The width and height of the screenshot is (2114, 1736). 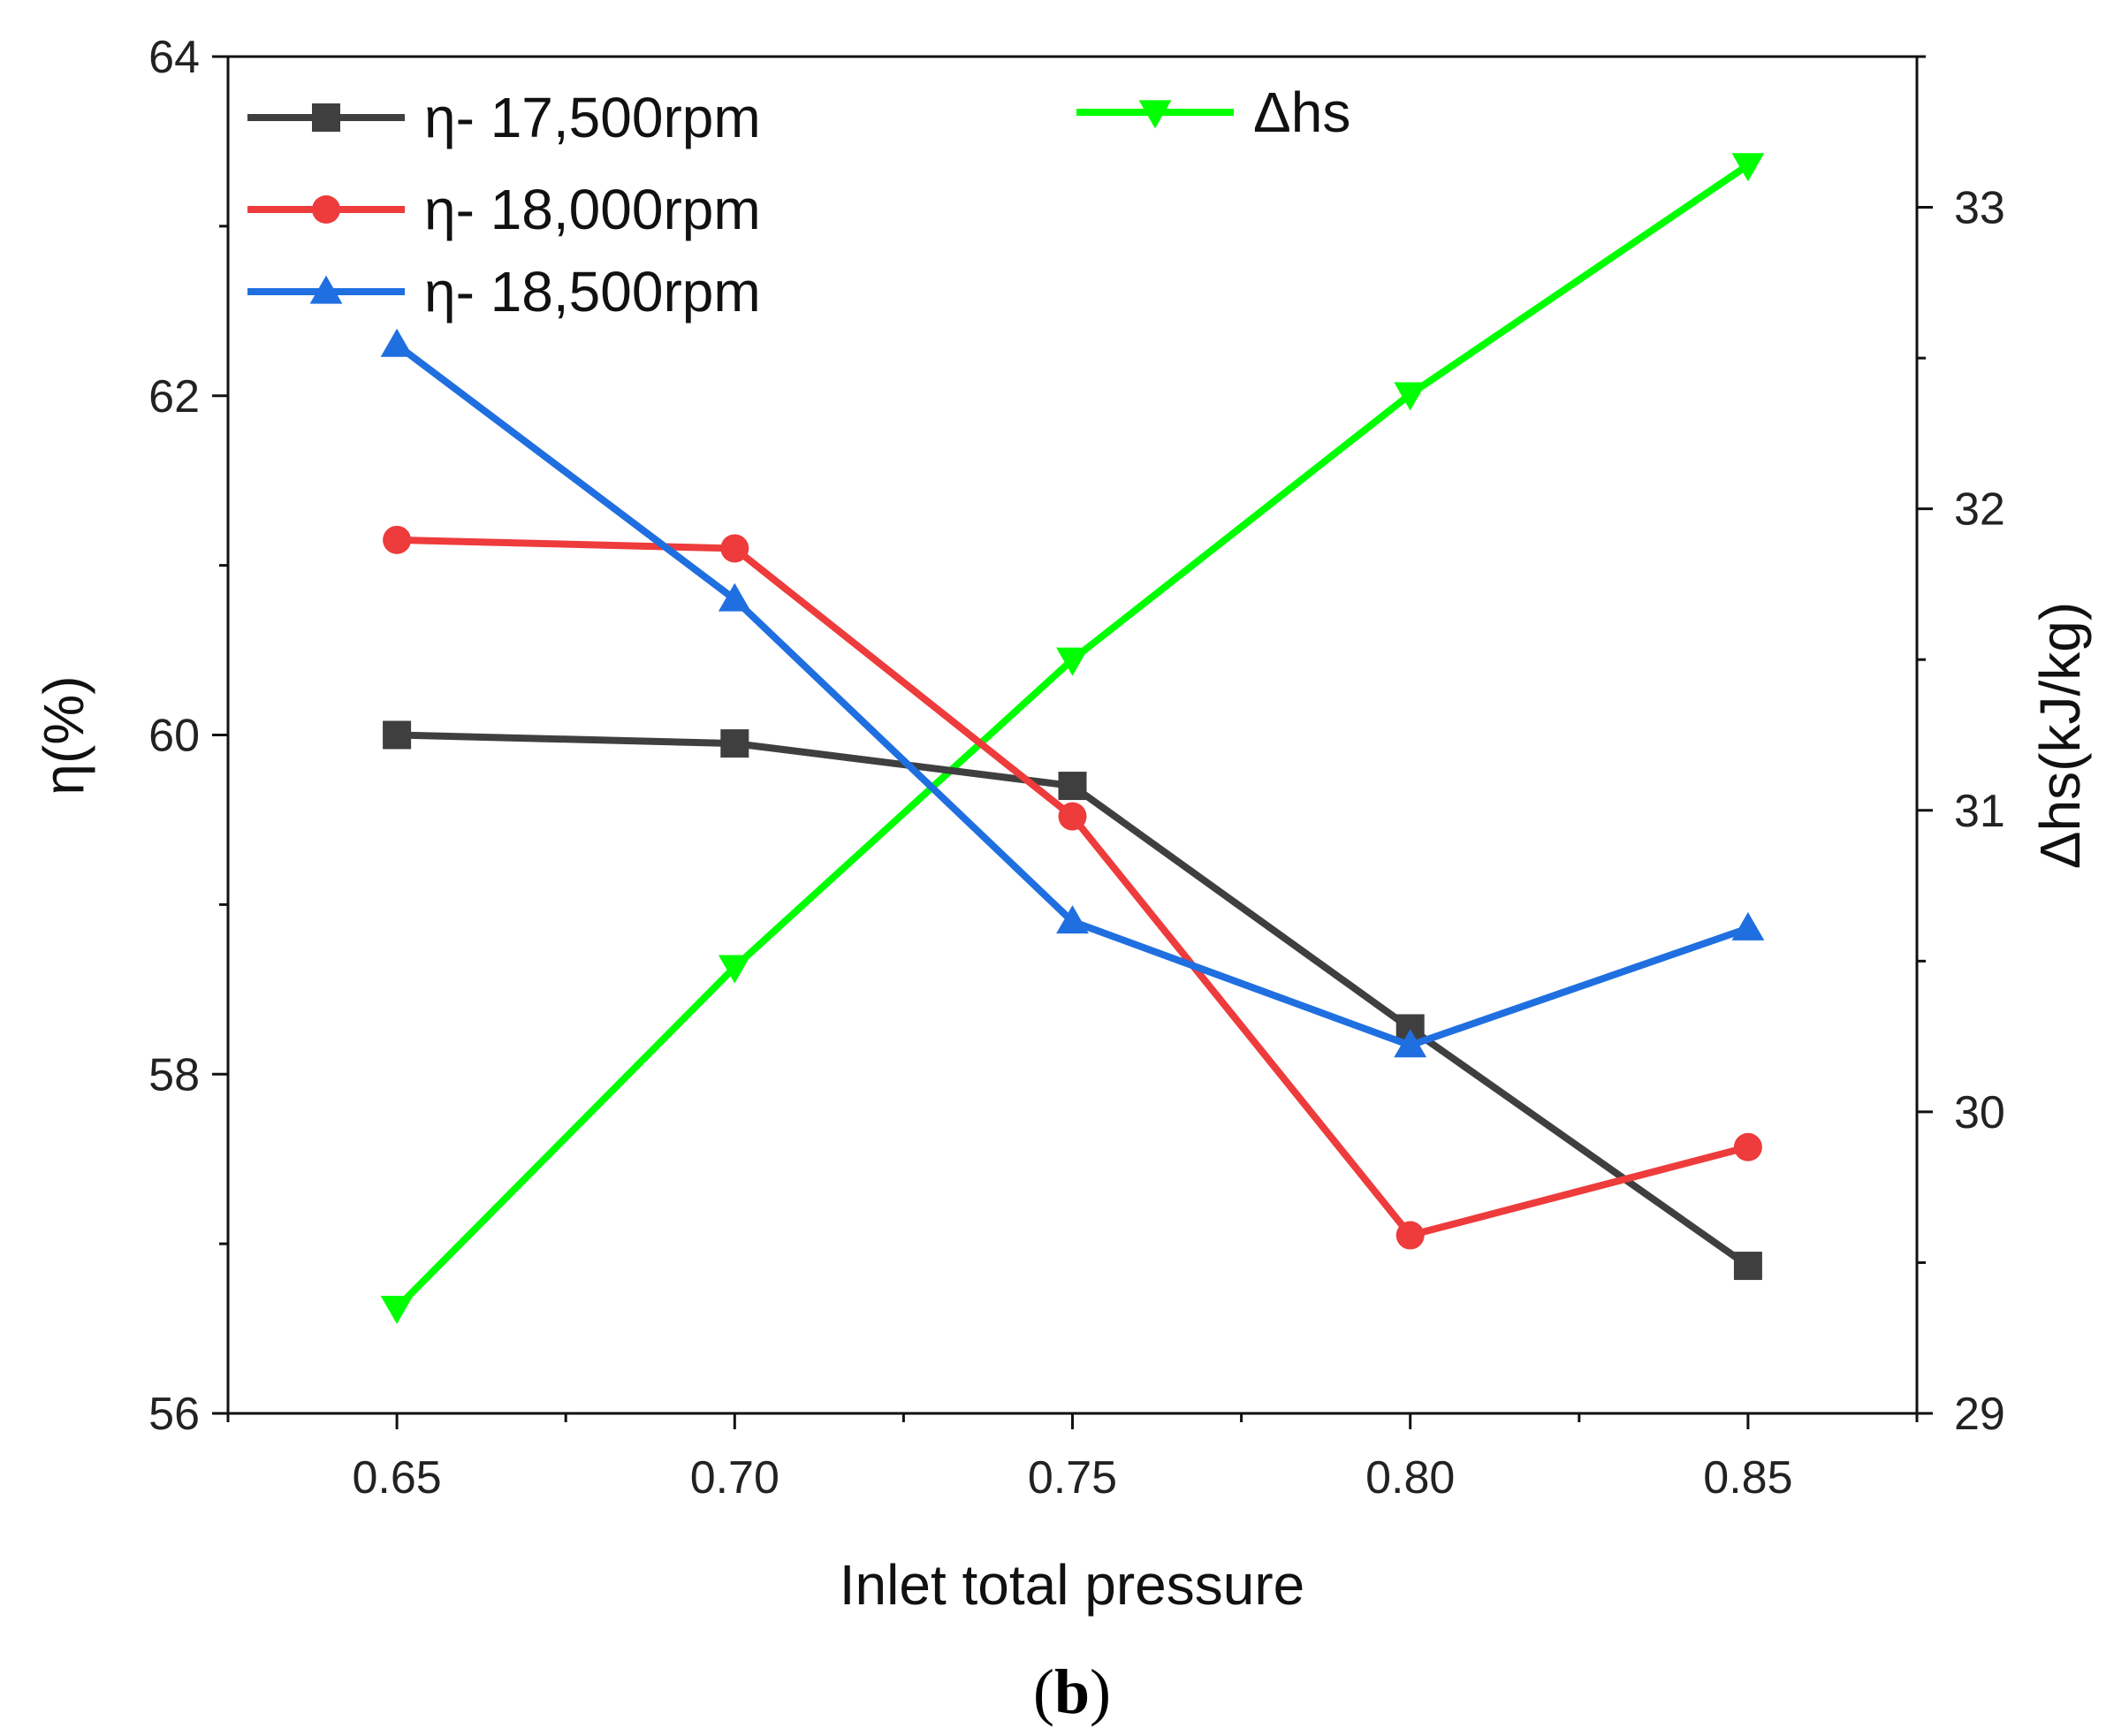 I want to click on y-tick-label: 60, so click(x=174, y=736).